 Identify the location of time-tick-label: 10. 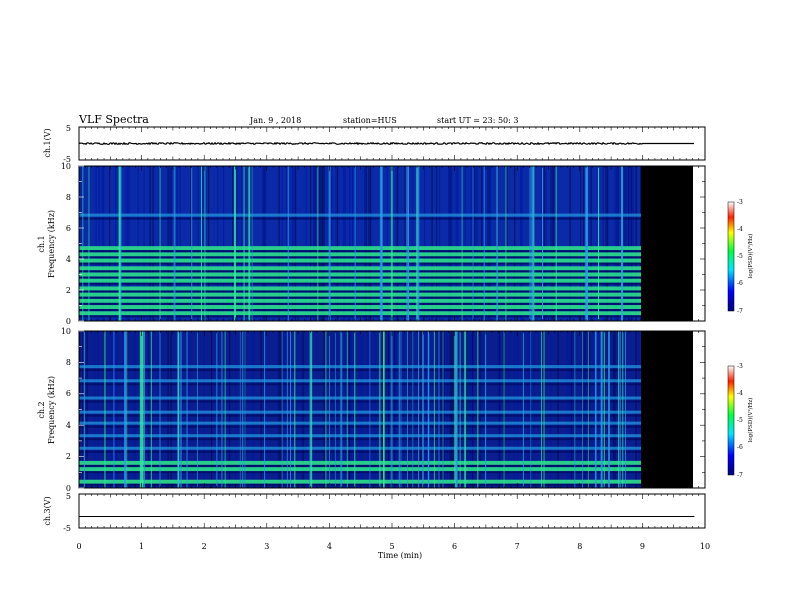
(705, 546).